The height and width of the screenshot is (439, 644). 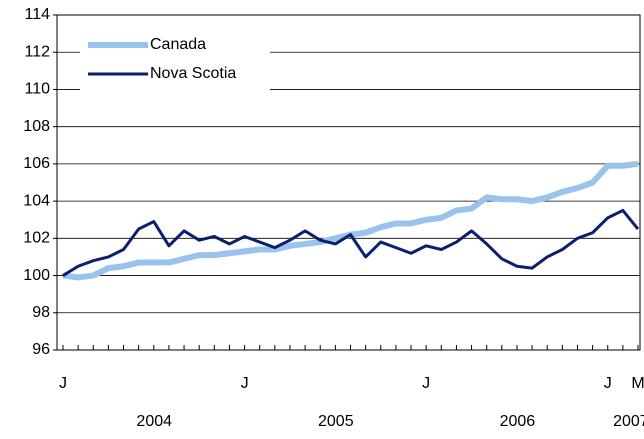 I want to click on y-tick-label: 104, so click(x=36, y=200).